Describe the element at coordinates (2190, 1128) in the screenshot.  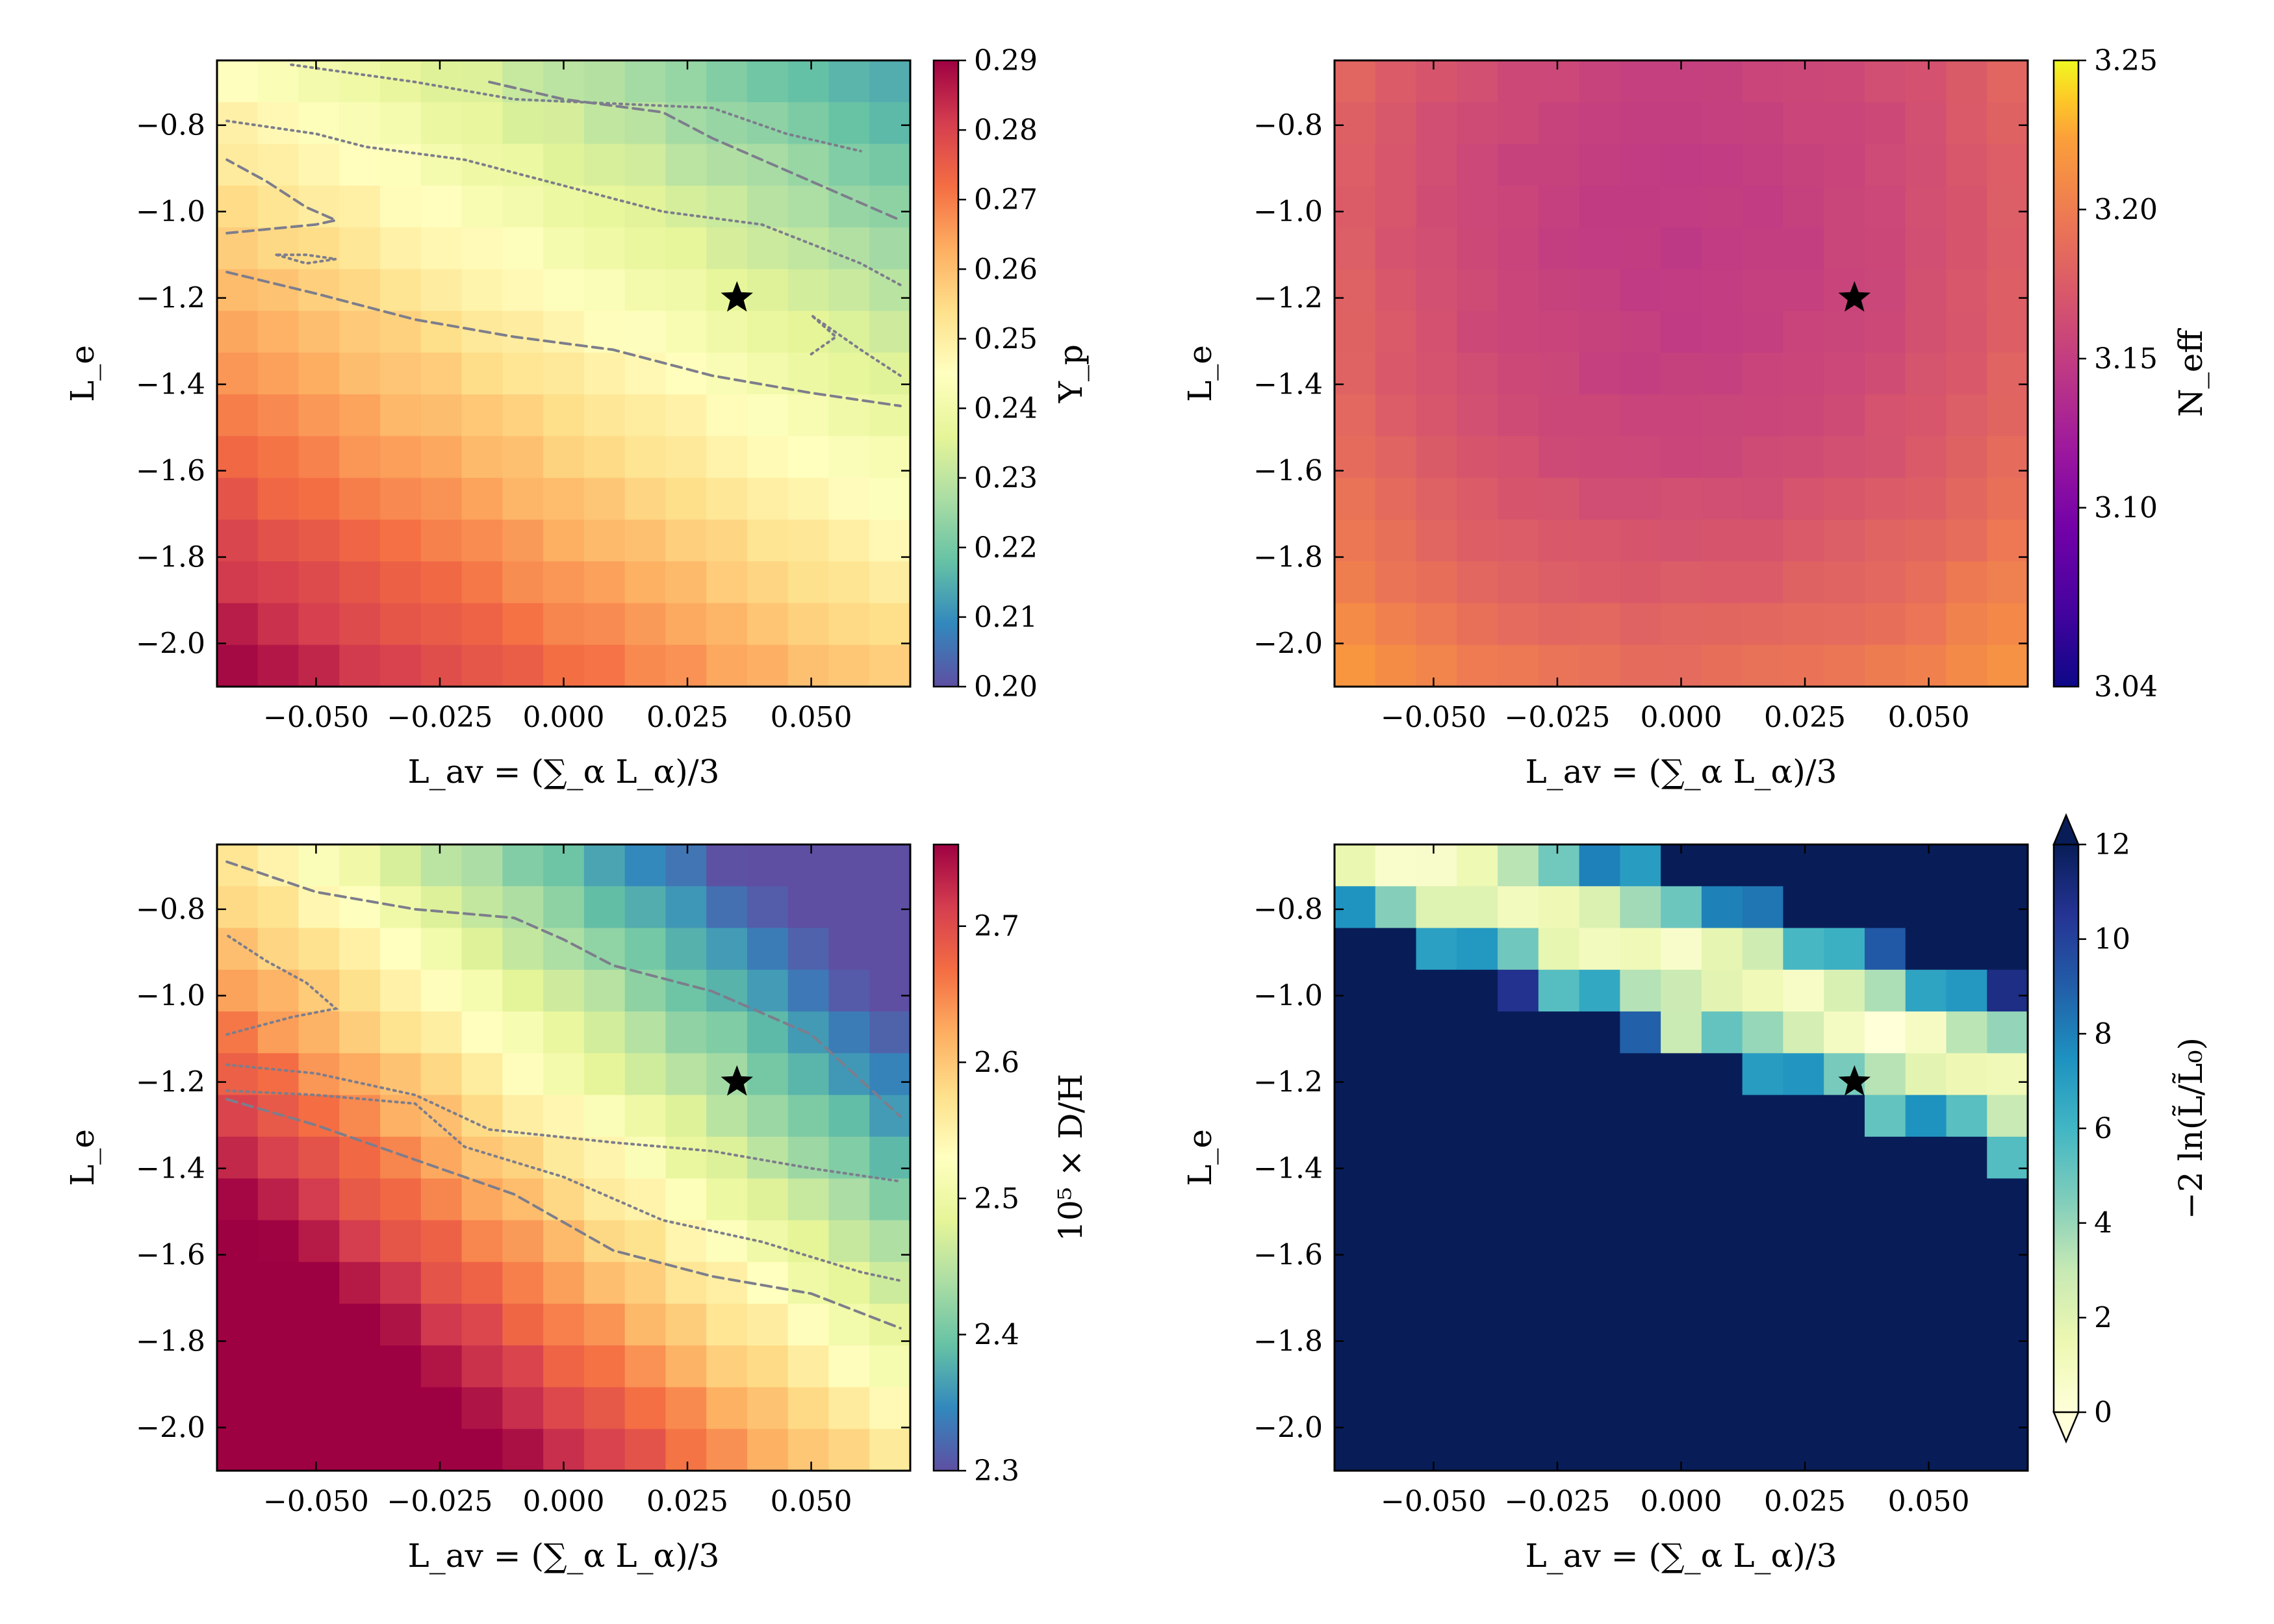
I see `colorbar-label: −2 ln(L̃/L̃₀)` at that location.